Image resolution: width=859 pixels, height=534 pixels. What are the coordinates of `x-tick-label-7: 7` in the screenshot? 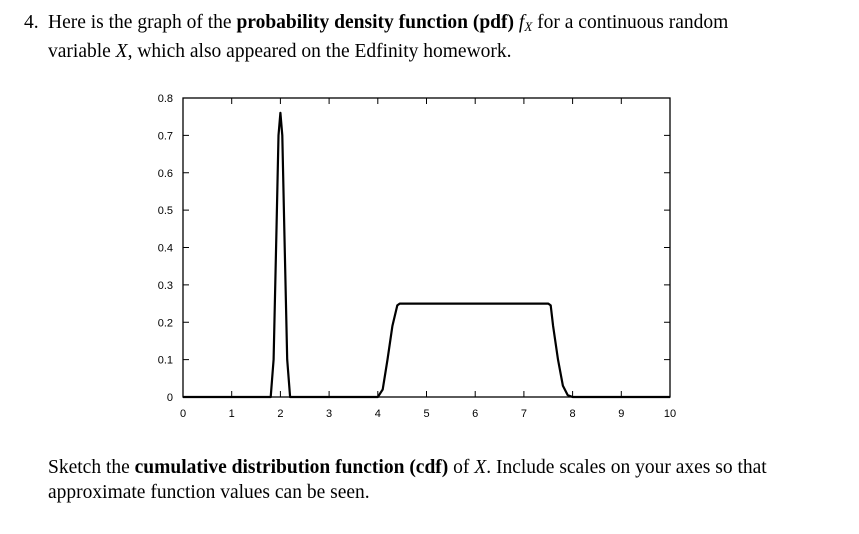 It's located at (524, 414).